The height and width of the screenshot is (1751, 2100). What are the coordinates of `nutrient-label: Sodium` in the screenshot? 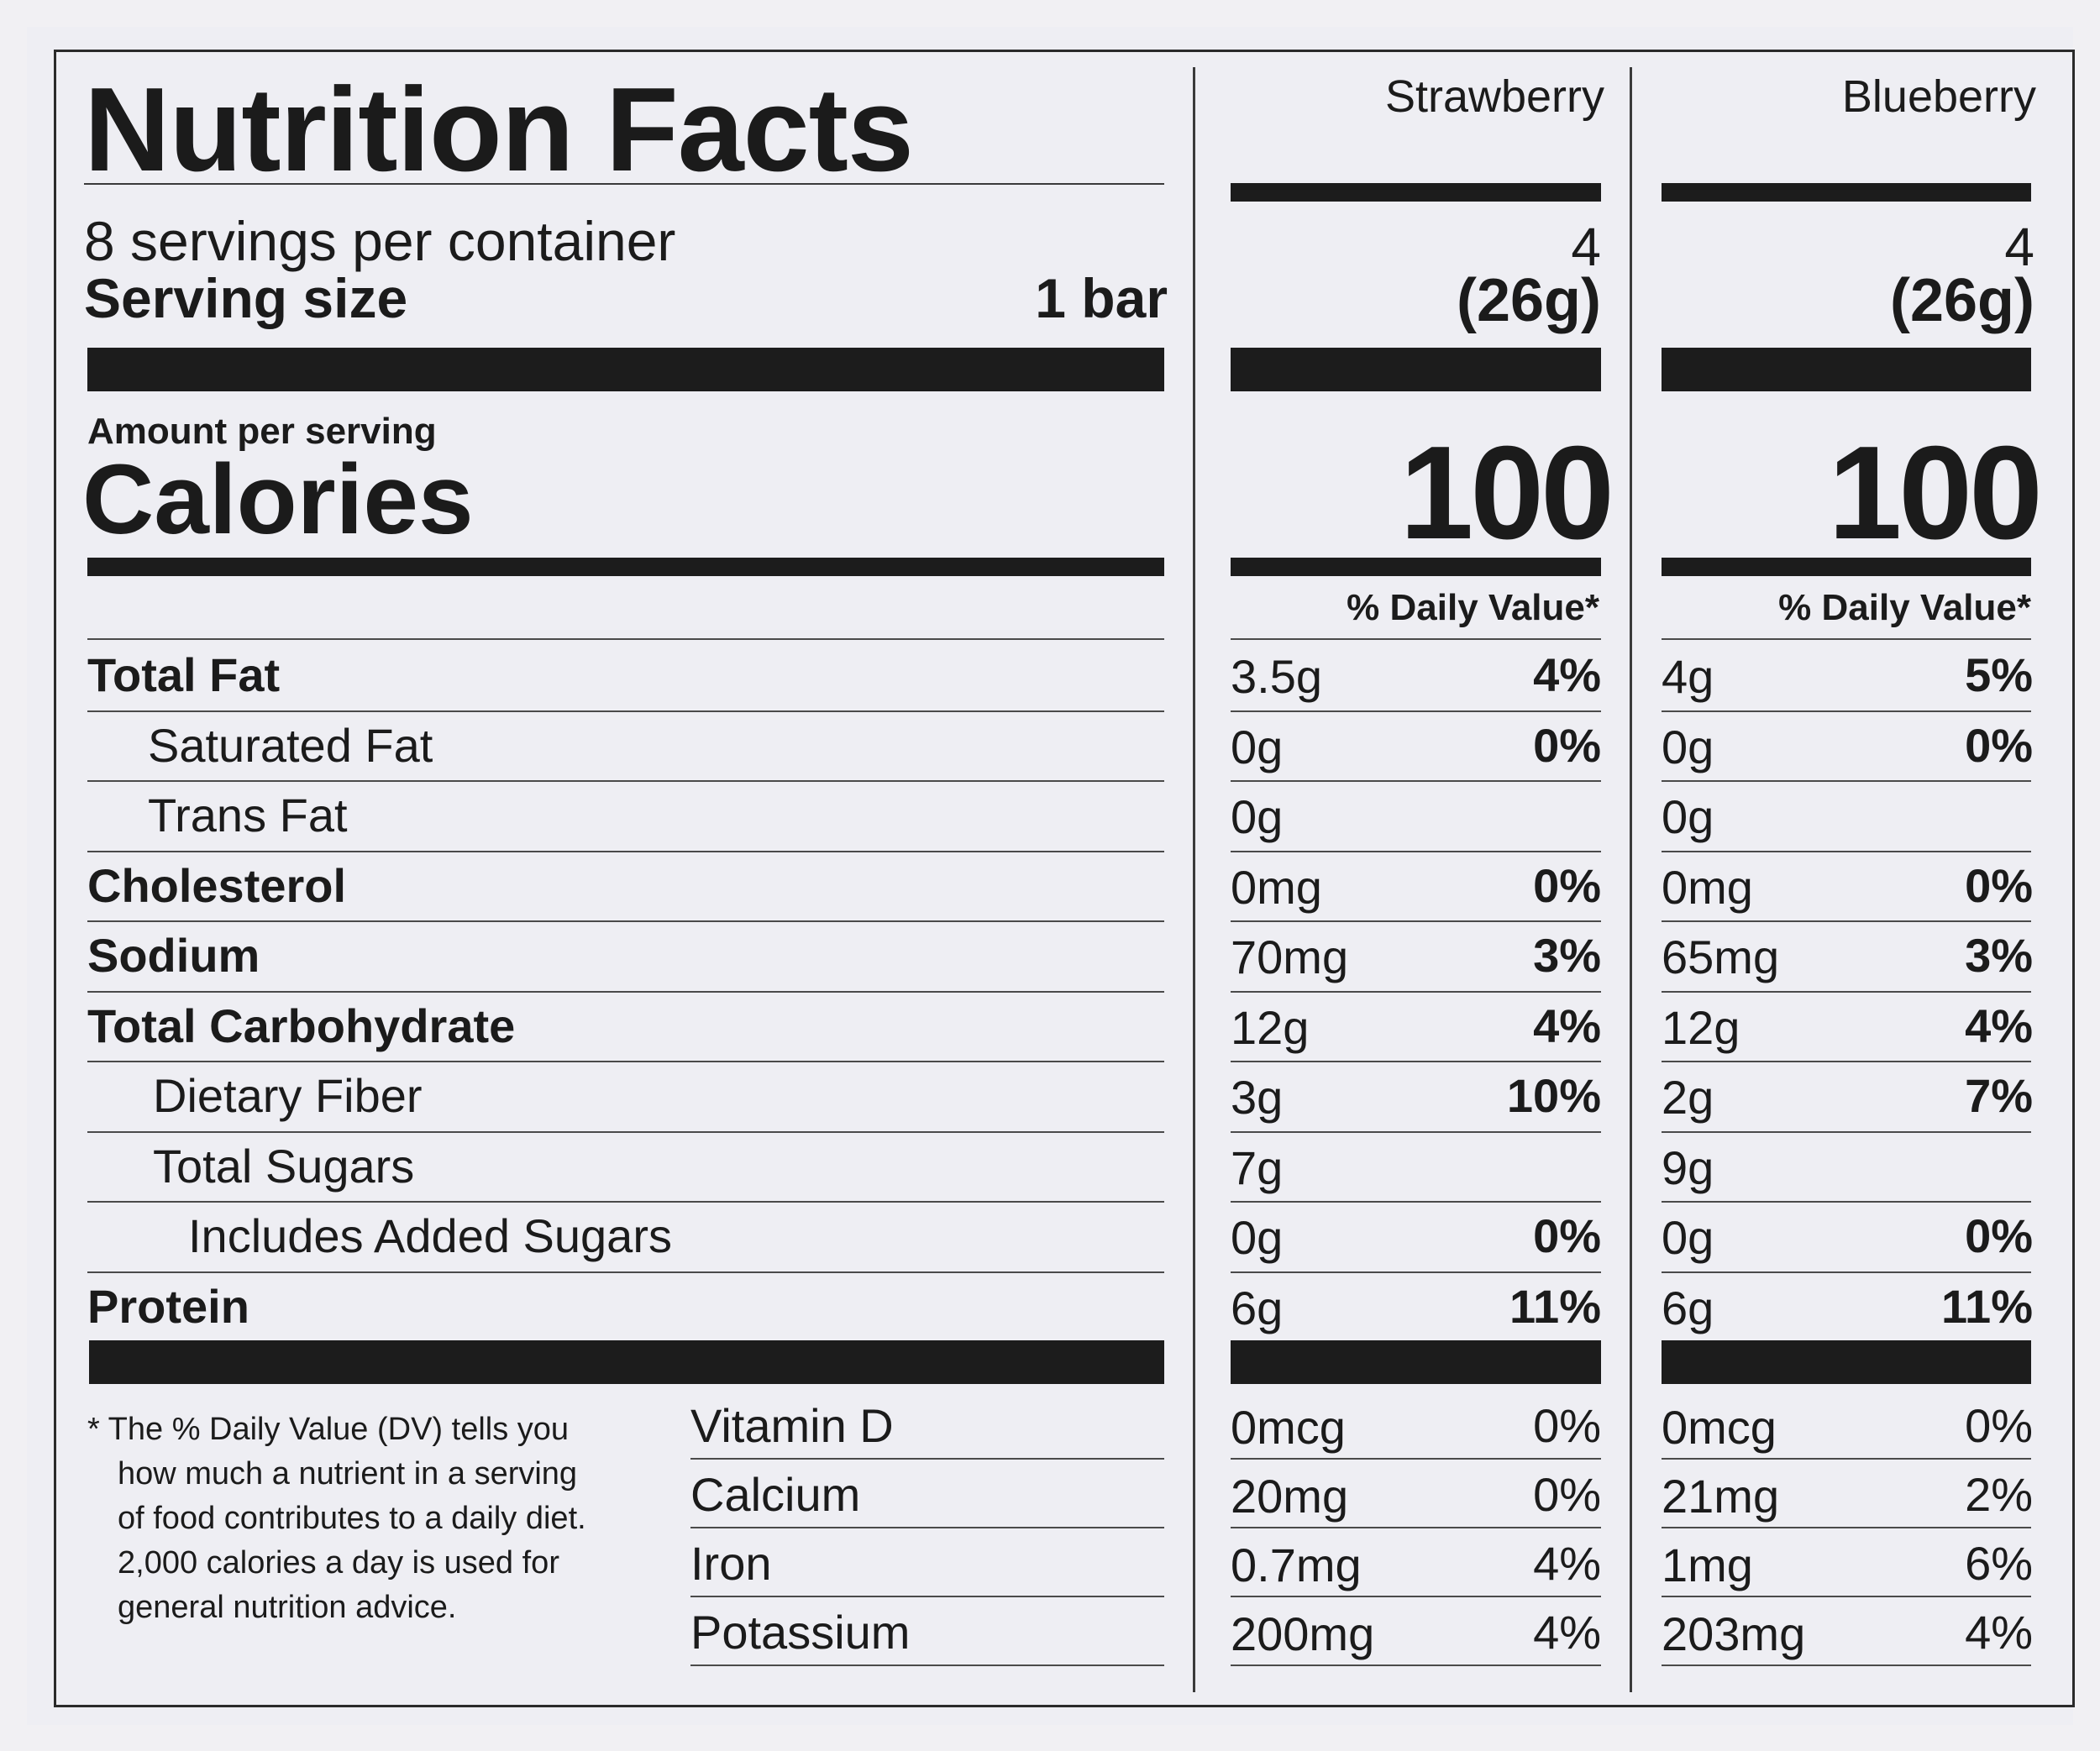 It's located at (173, 955).